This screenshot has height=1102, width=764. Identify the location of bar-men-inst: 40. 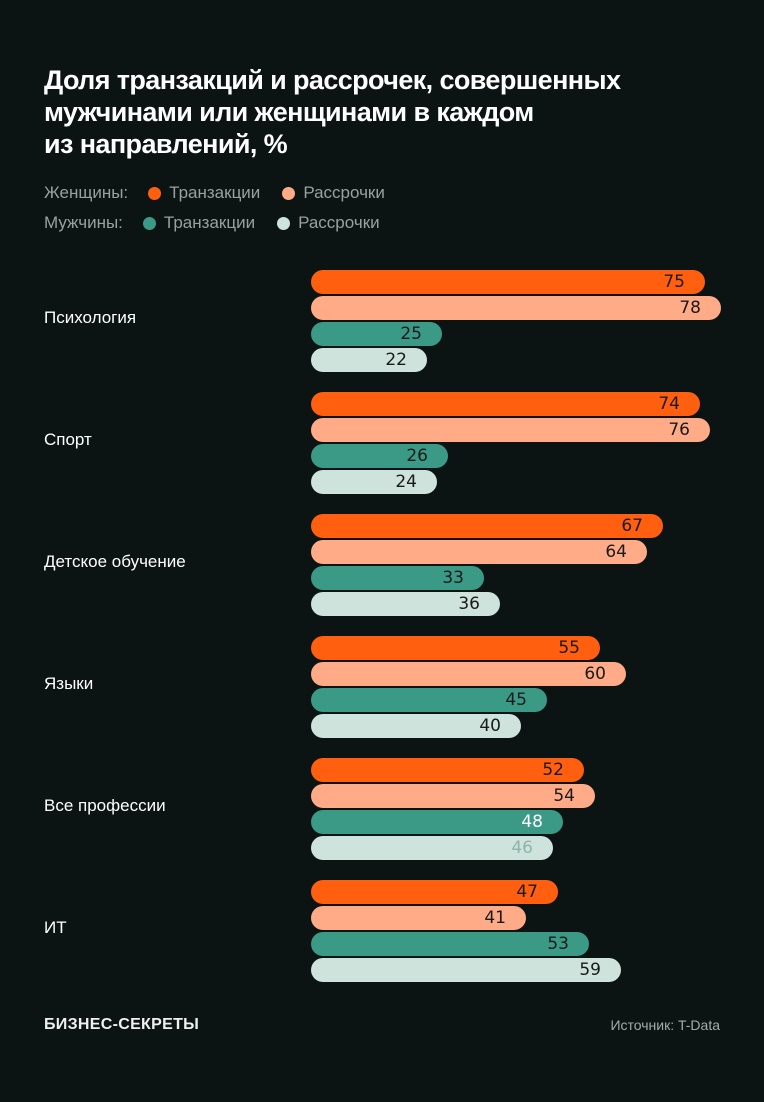
(416, 726).